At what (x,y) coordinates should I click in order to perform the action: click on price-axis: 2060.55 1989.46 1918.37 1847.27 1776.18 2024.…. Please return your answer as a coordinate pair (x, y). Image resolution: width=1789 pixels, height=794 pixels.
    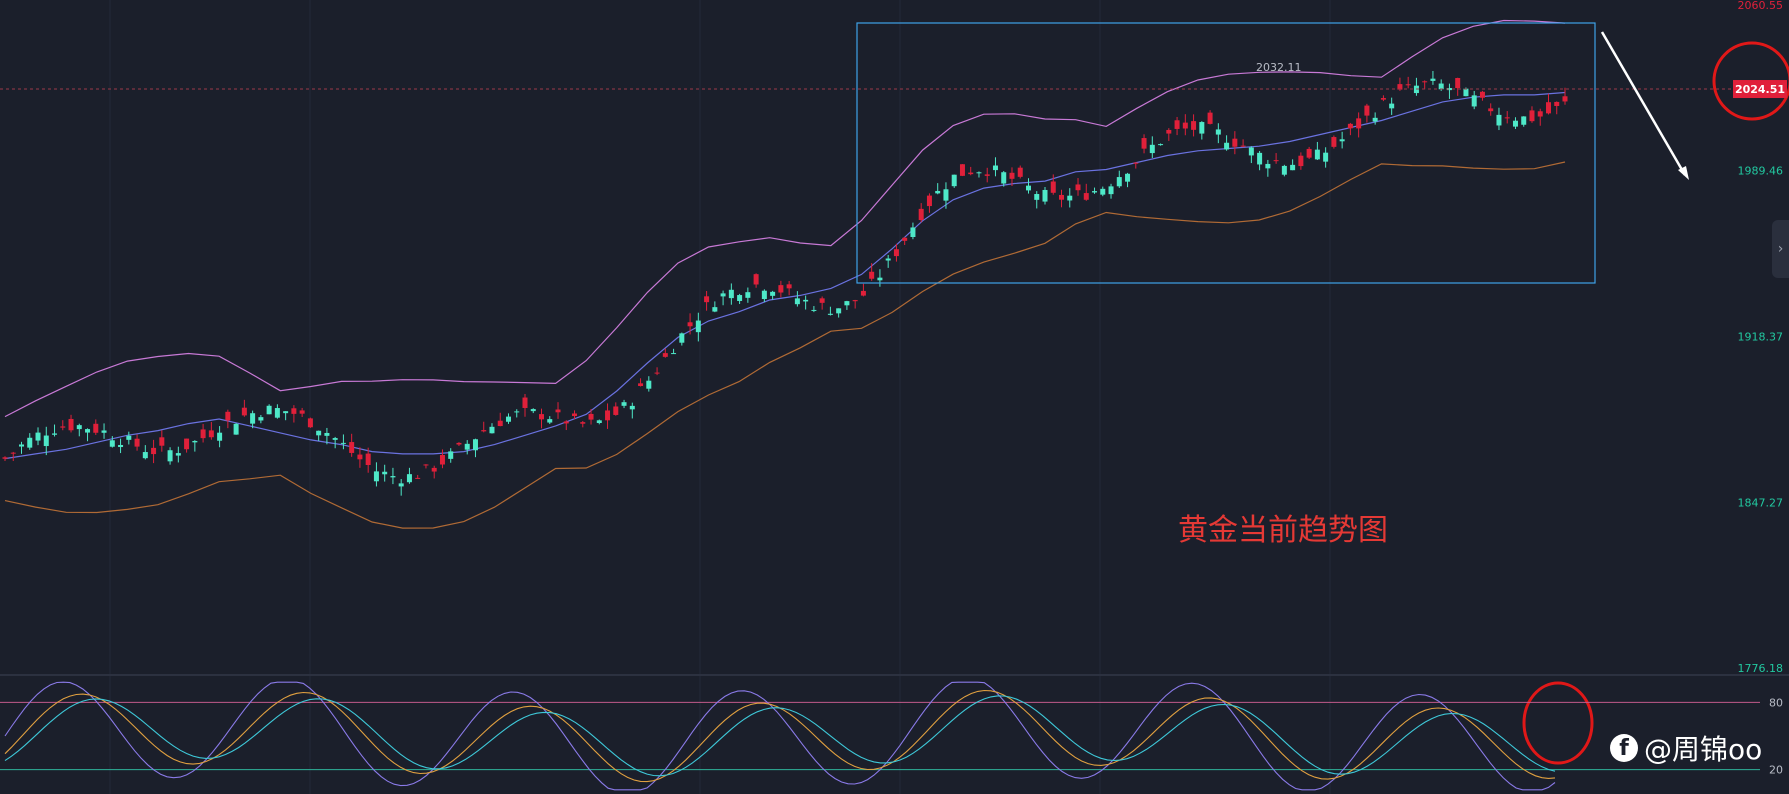
    Looking at the image, I should click on (1760, 337).